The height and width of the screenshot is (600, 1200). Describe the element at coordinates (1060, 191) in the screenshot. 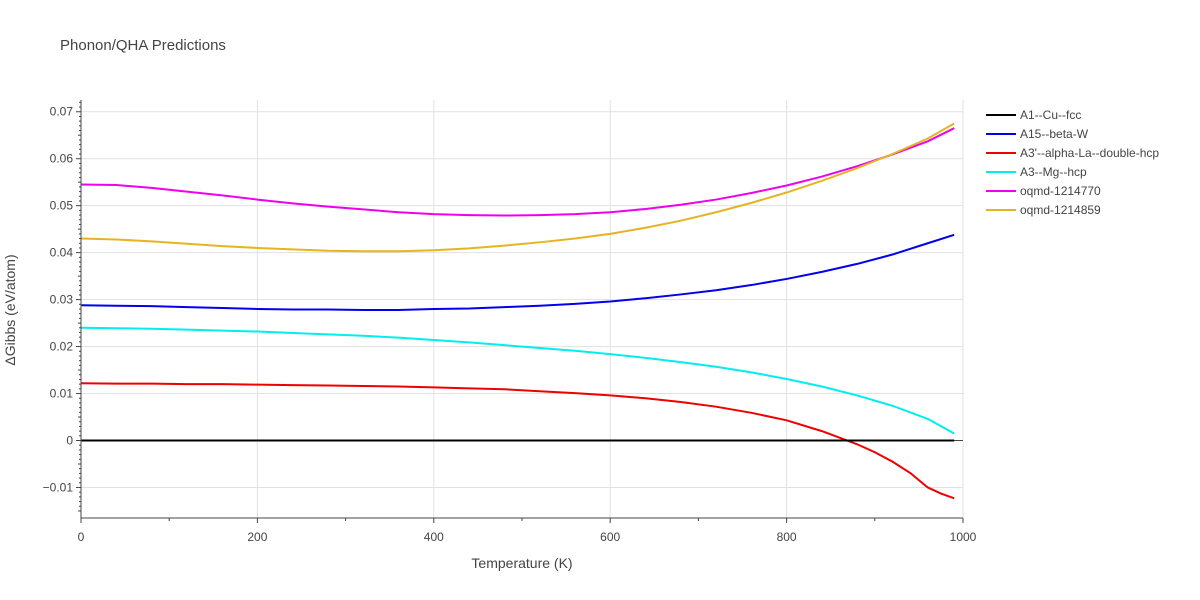

I see `legend-label: oqmd-1214770` at that location.